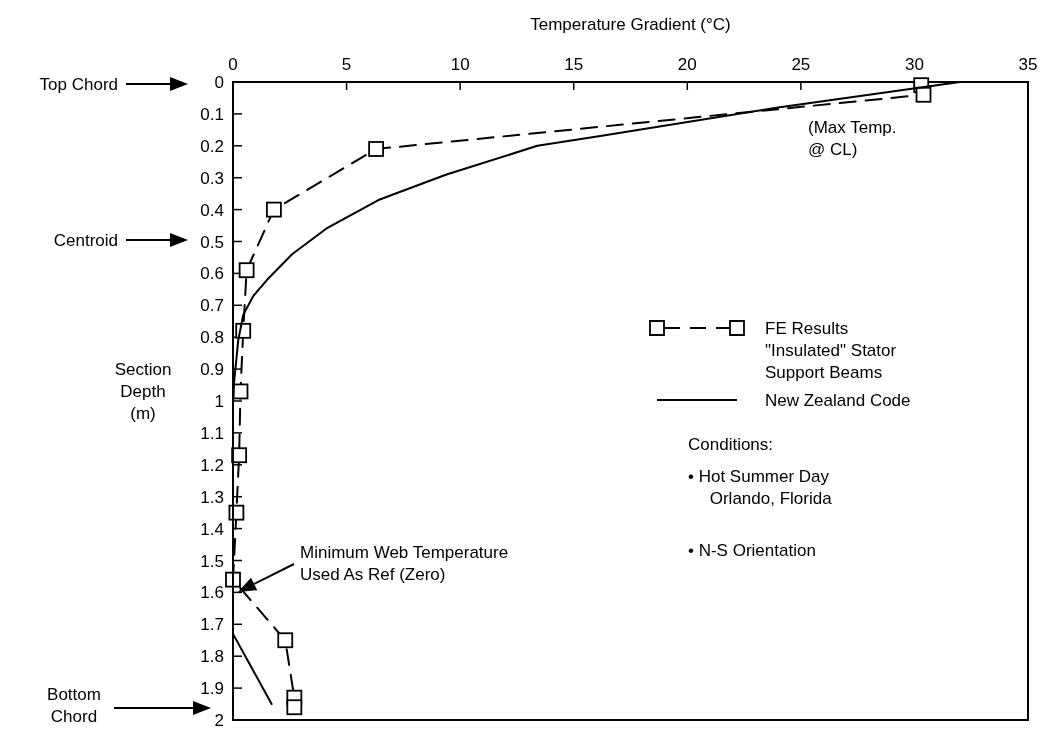 The height and width of the screenshot is (738, 1054). What do you see at coordinates (212, 146) in the screenshot?
I see `y-tick-label: 0.2` at bounding box center [212, 146].